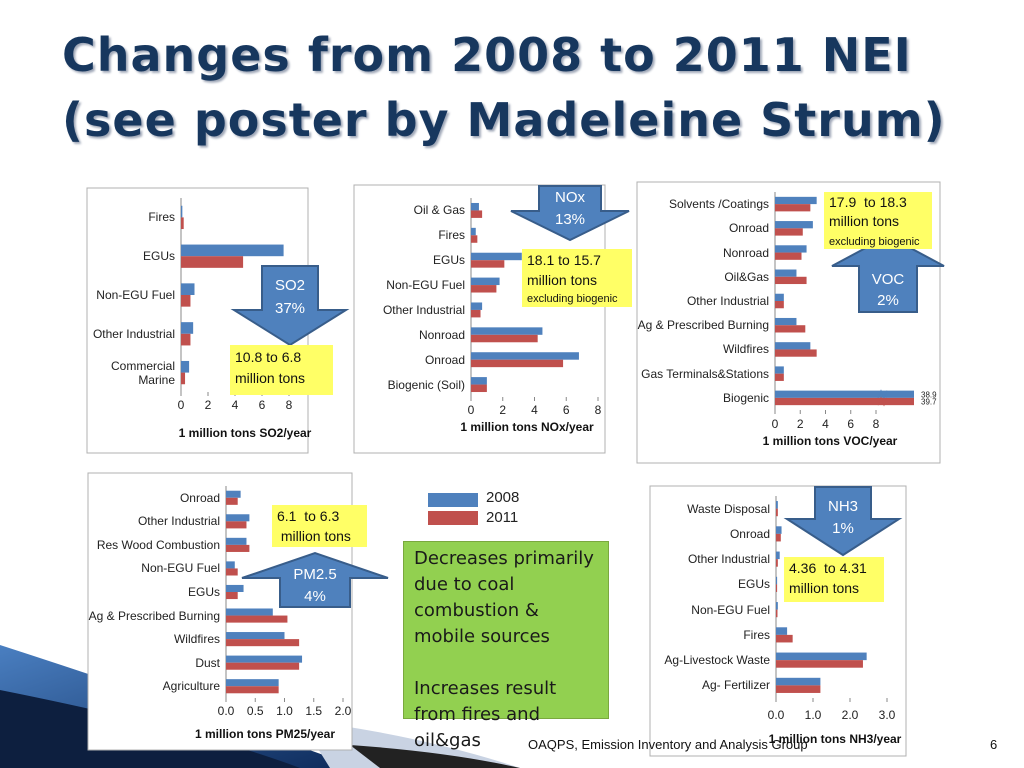 This screenshot has width=1024, height=768. I want to click on category-label-box: Waste Disposal, so click(728, 509).